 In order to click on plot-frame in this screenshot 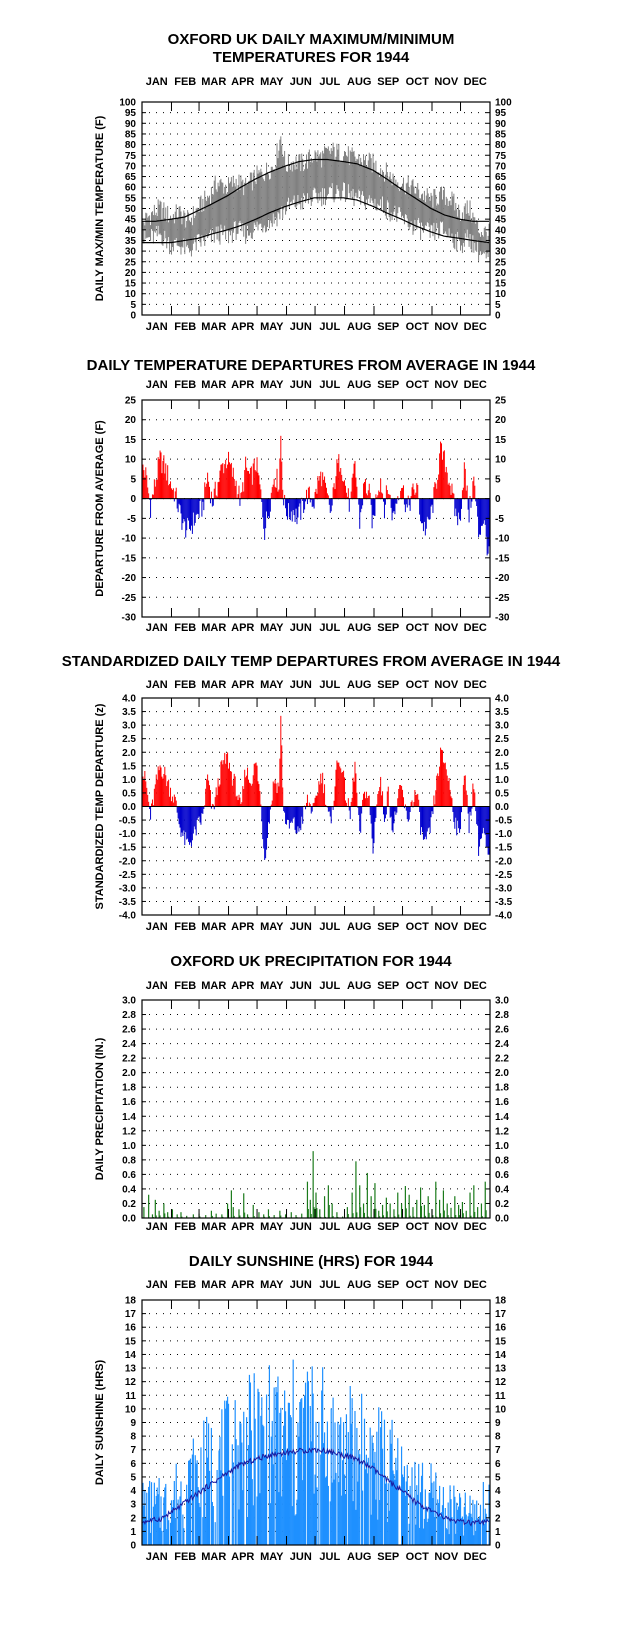, I will do `click(316, 208)`.